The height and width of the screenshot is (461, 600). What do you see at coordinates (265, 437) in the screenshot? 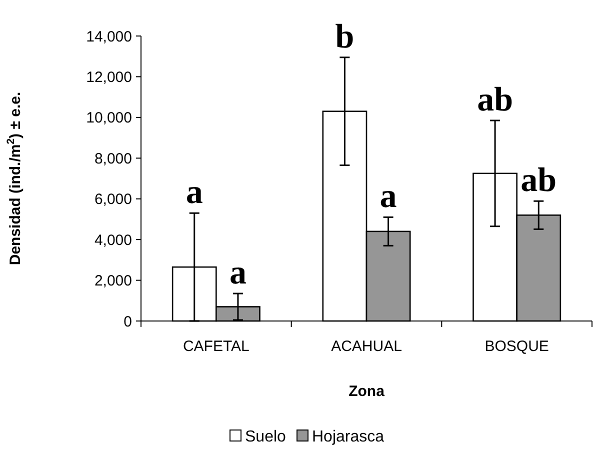
I see `legend-label: Suelo` at bounding box center [265, 437].